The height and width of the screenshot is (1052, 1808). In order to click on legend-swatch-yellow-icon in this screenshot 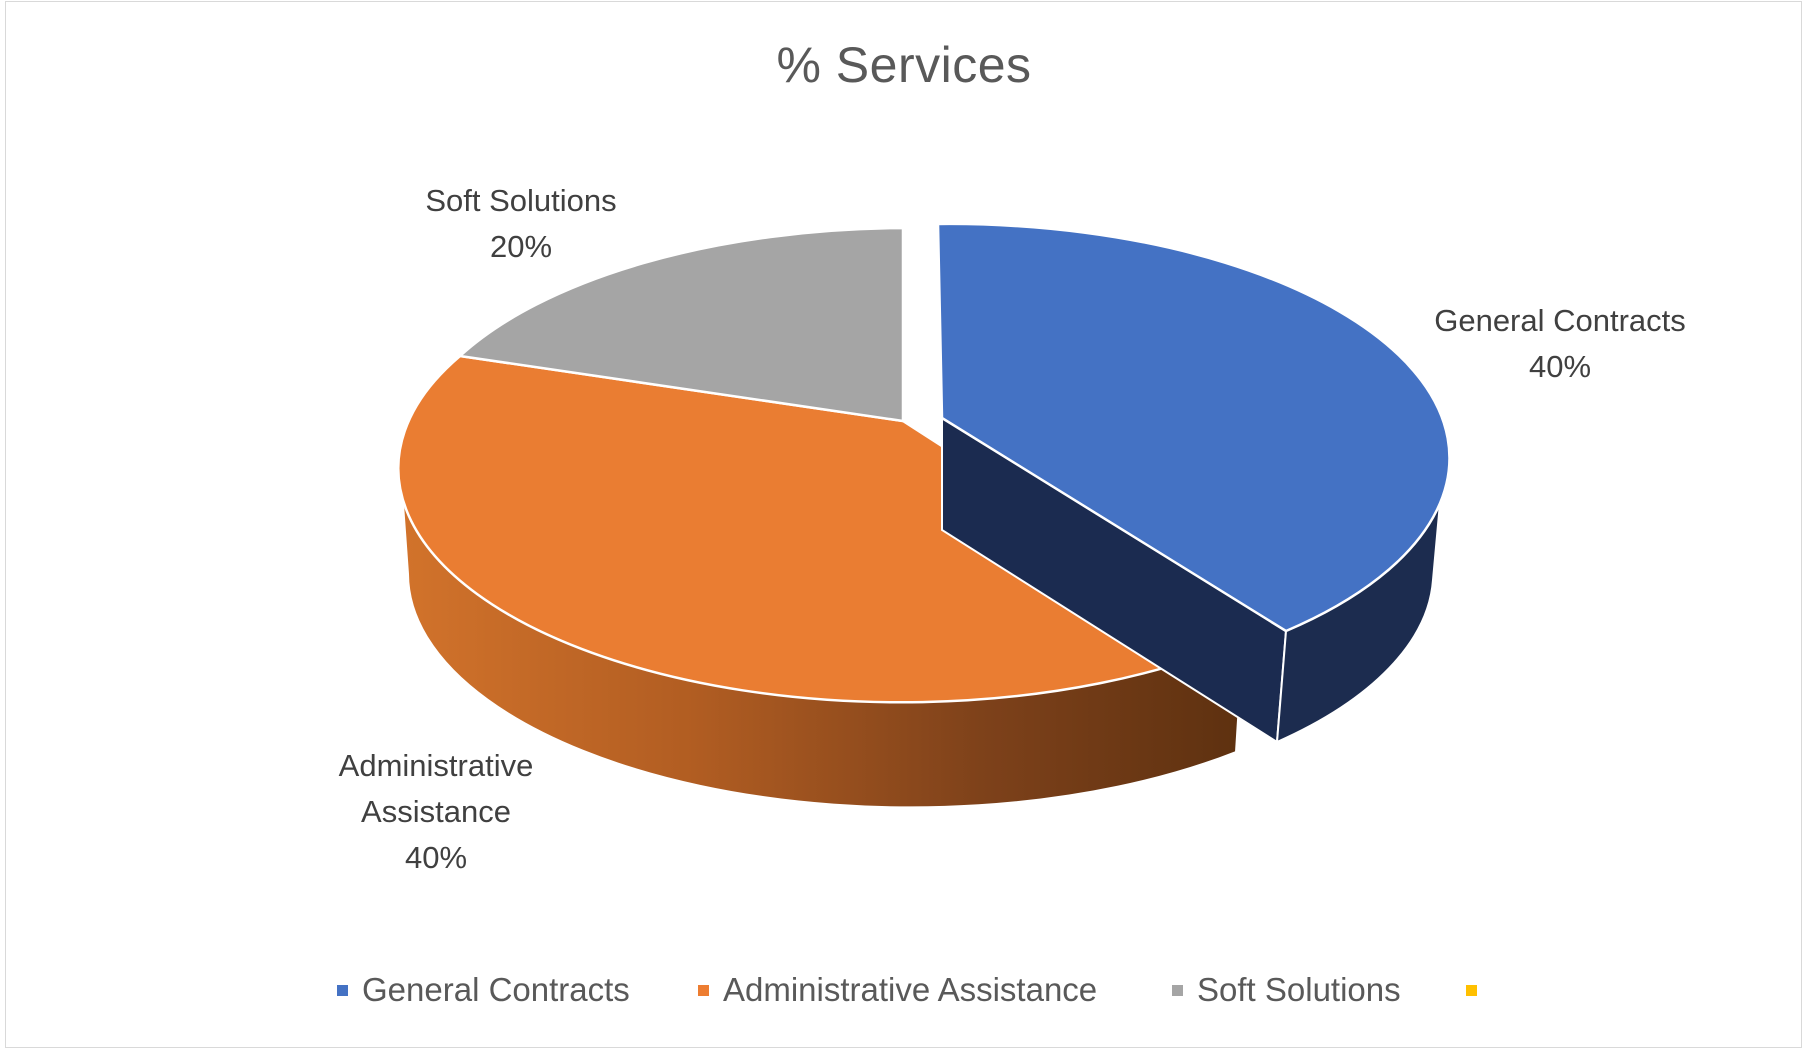, I will do `click(1471, 990)`.